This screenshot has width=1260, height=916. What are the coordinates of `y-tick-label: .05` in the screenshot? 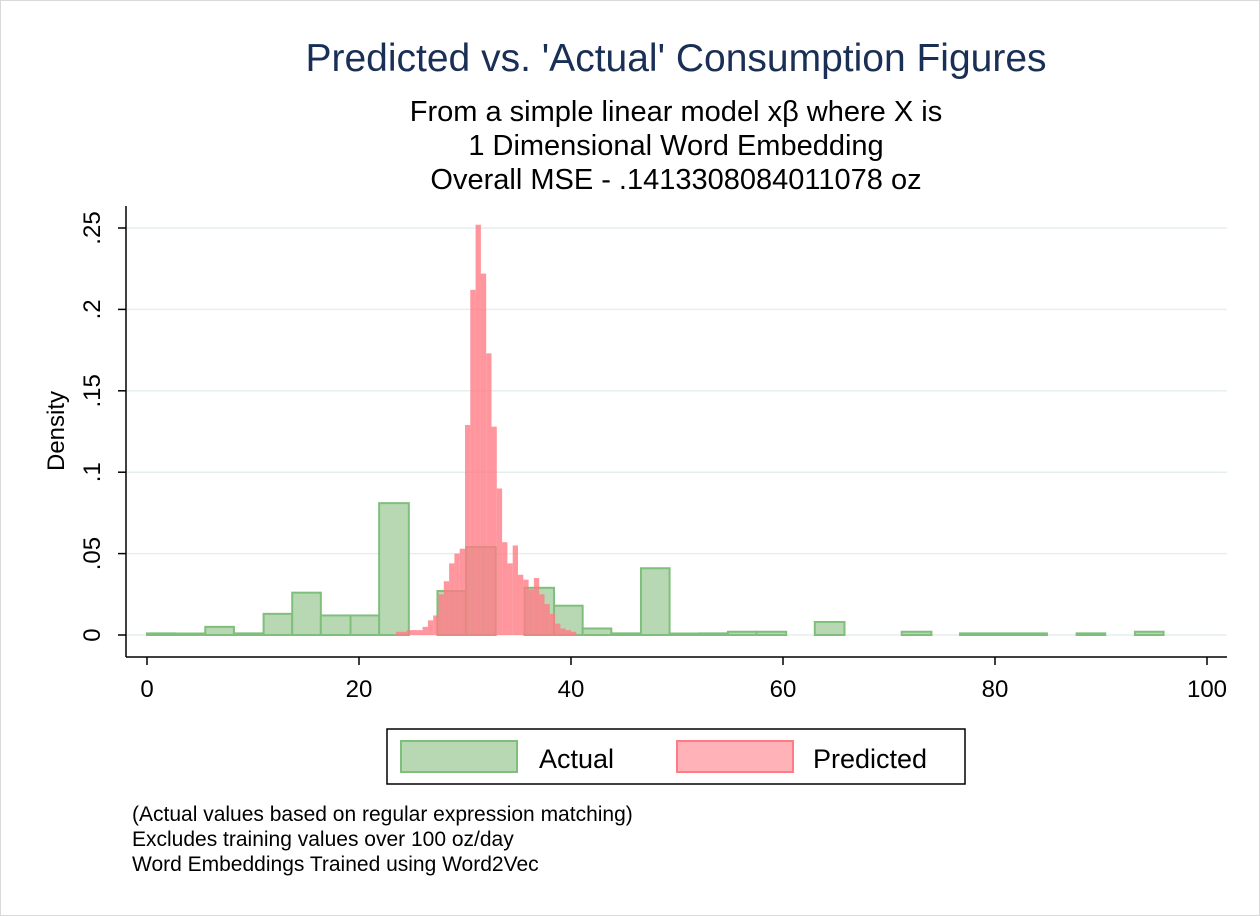 It's located at (92, 553).